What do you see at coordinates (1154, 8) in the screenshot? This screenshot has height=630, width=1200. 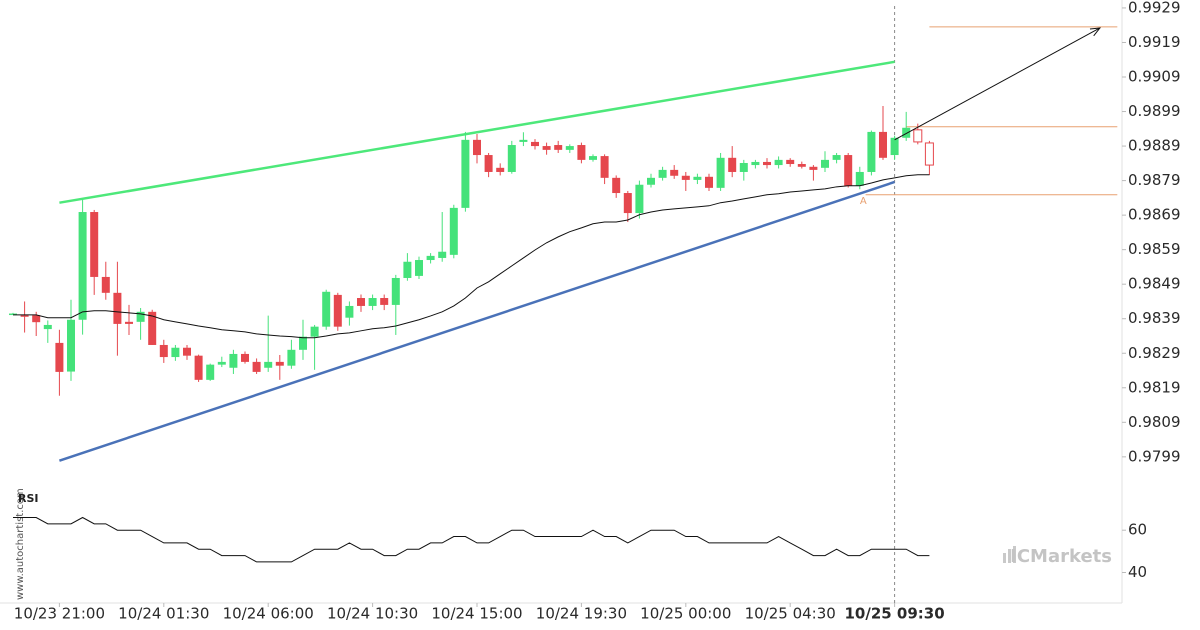 I see `y-tick-label: 0.9929` at bounding box center [1154, 8].